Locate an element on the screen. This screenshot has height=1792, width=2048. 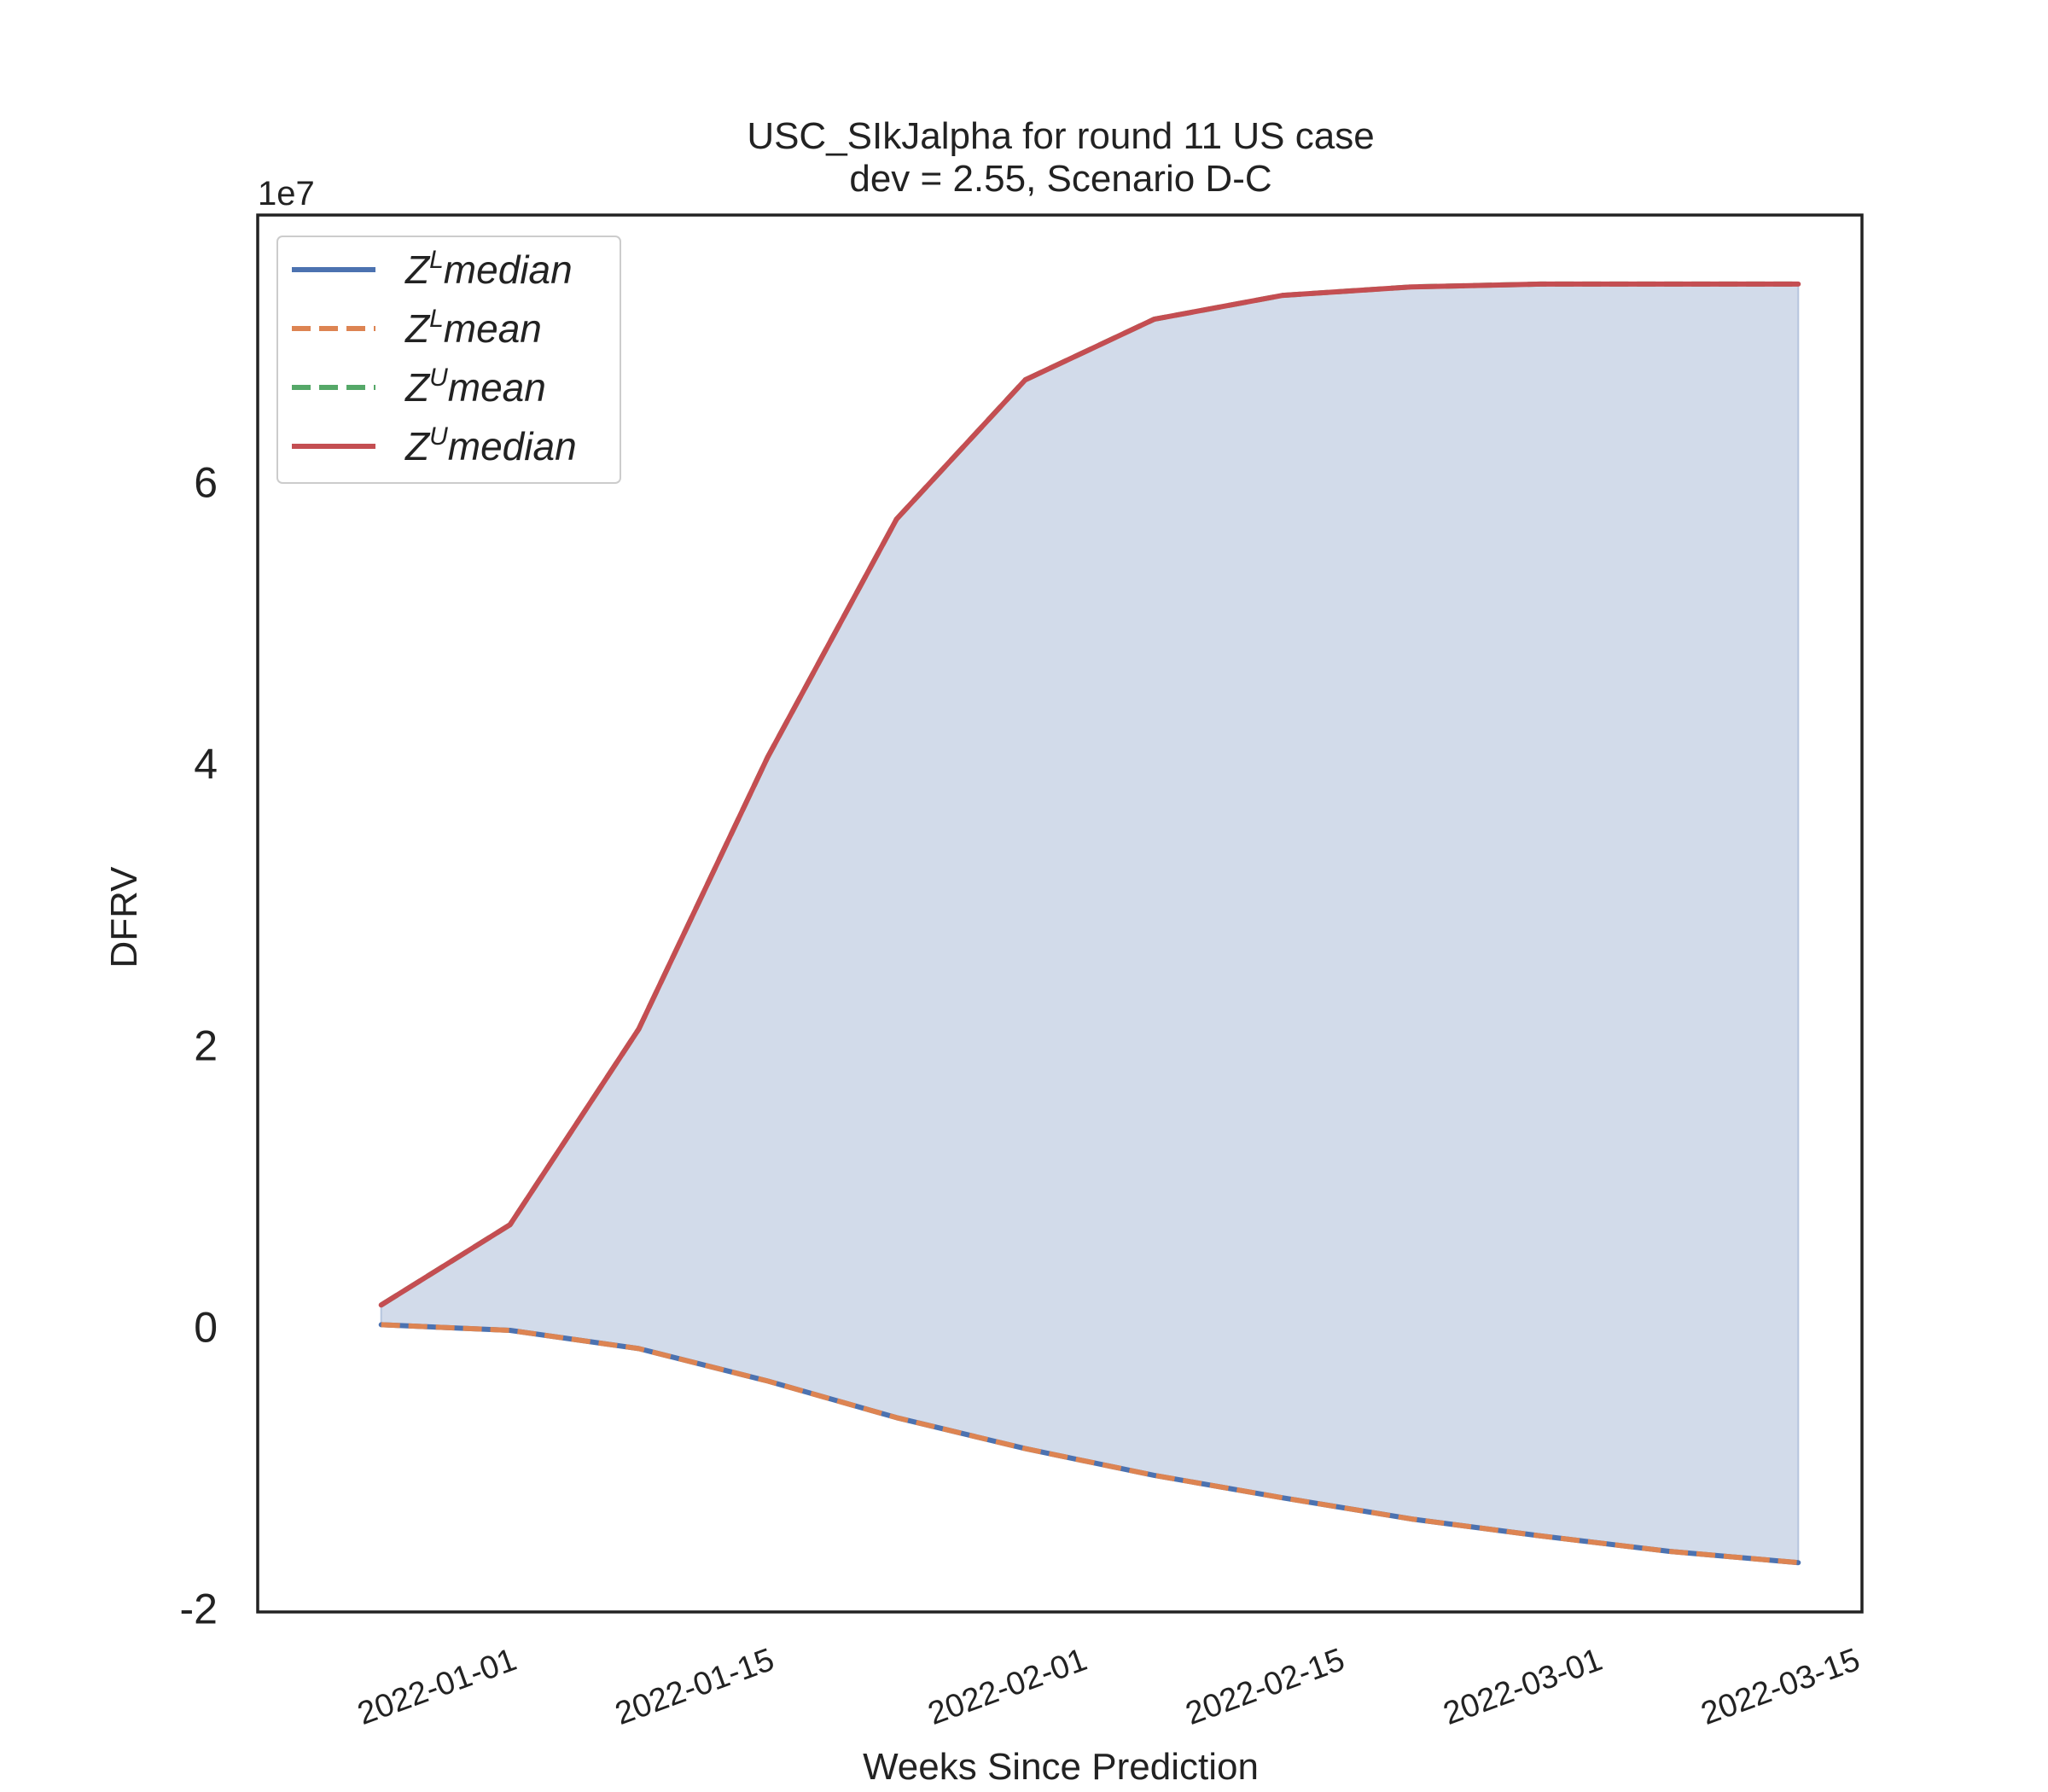
legend: ZLmedian ZLmean ZUmean ZUmedian is located at coordinates (449, 360).